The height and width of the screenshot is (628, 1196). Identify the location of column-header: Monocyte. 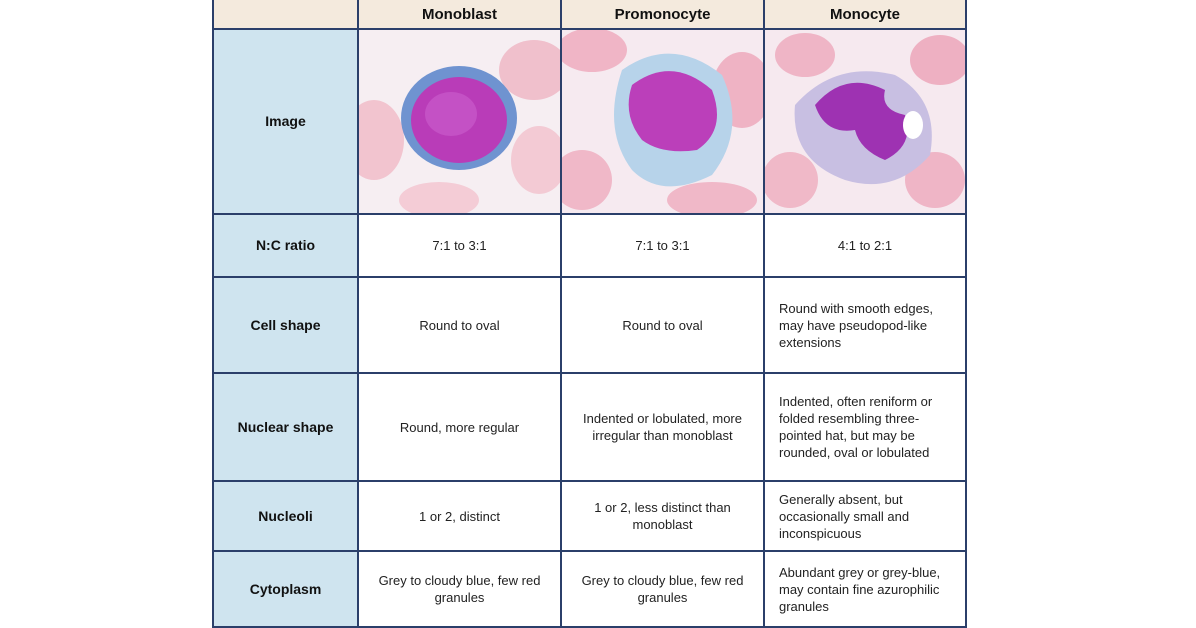
(865, 14).